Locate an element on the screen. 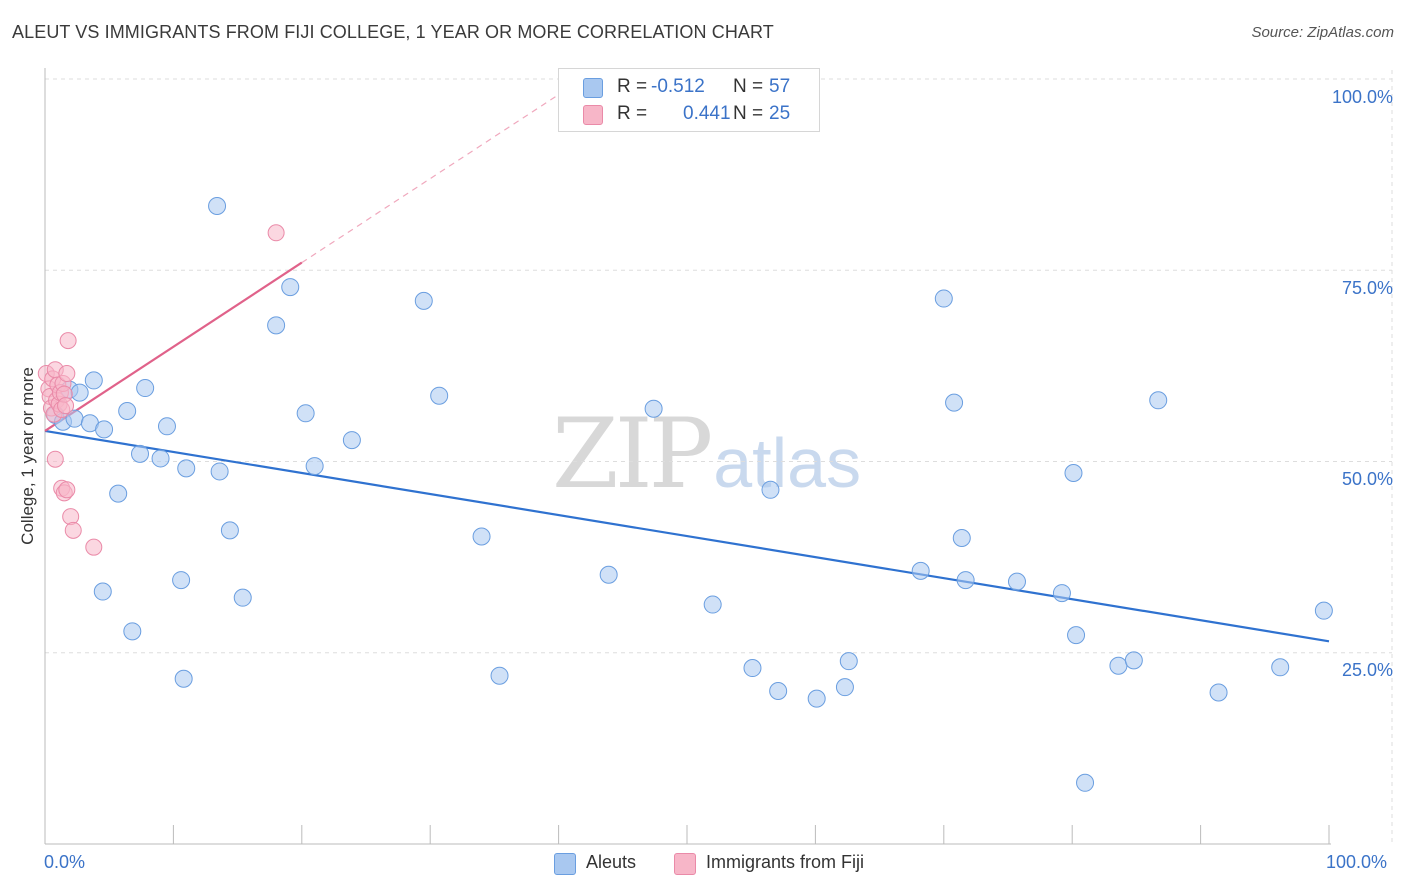  y-tick-label-25: 25.0% is located at coordinates (1367, 670).